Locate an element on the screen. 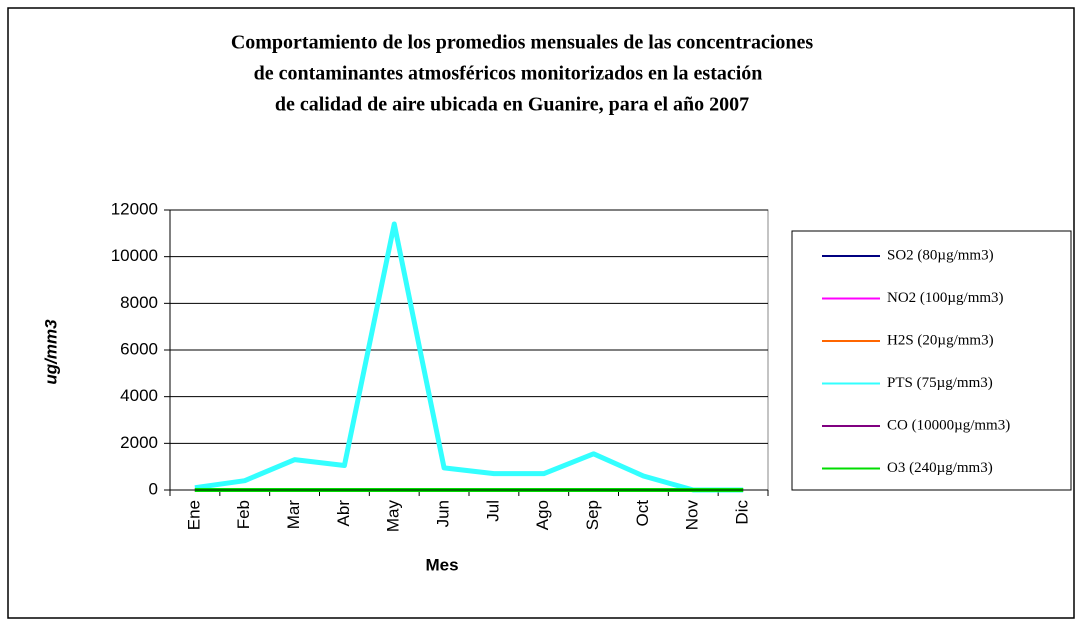 This screenshot has width=1083, height=625. x-tick-label: Oct is located at coordinates (642, 513).